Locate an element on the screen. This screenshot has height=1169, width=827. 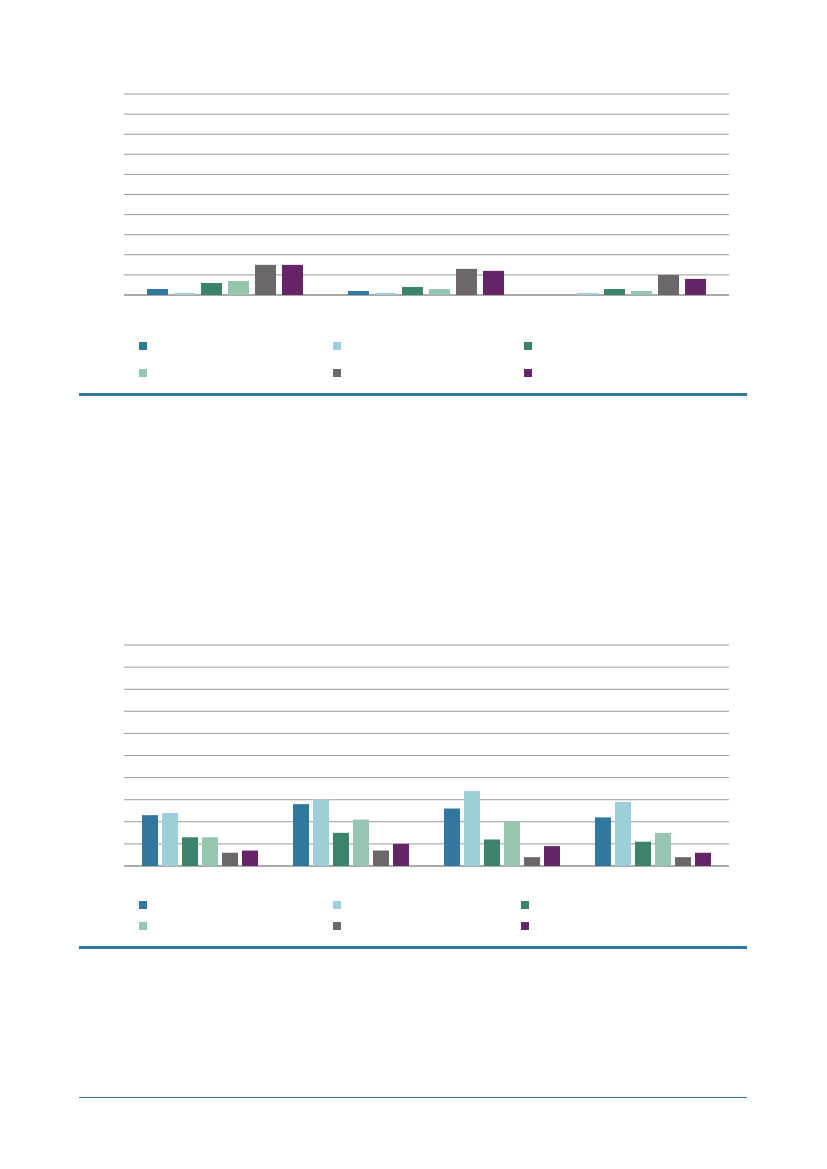
chart-2-plot is located at coordinates (426, 755).